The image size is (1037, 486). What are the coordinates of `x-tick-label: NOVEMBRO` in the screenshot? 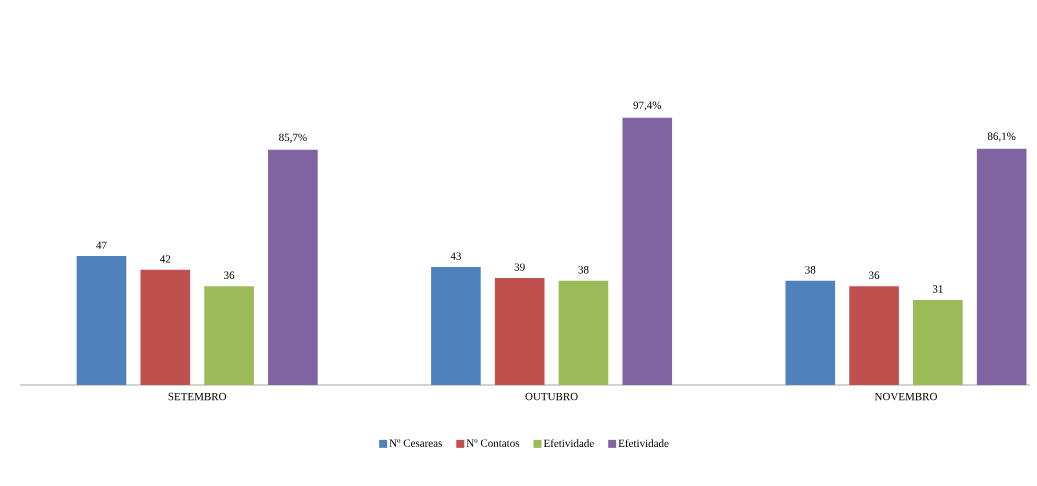 It's located at (905, 396).